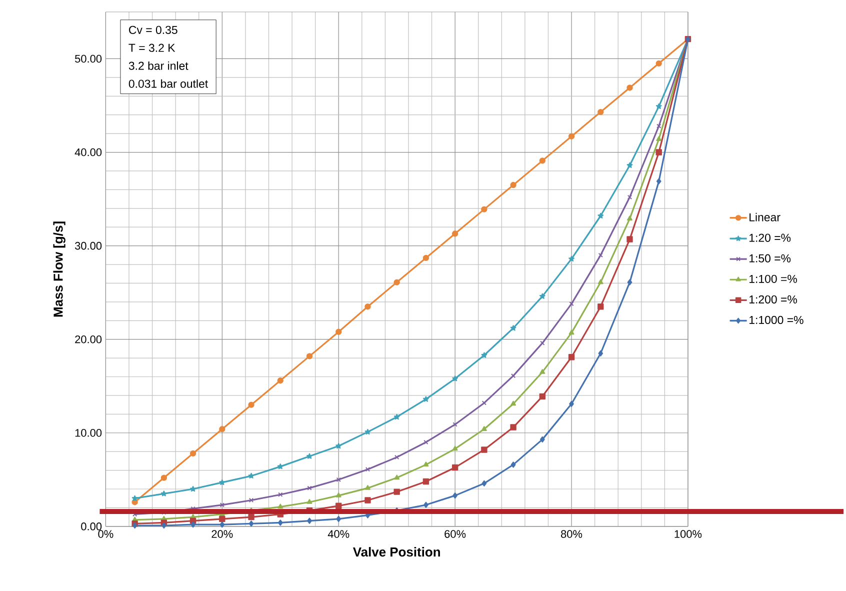  I want to click on y-axis-title: Mass Flow [g/s], so click(59, 269).